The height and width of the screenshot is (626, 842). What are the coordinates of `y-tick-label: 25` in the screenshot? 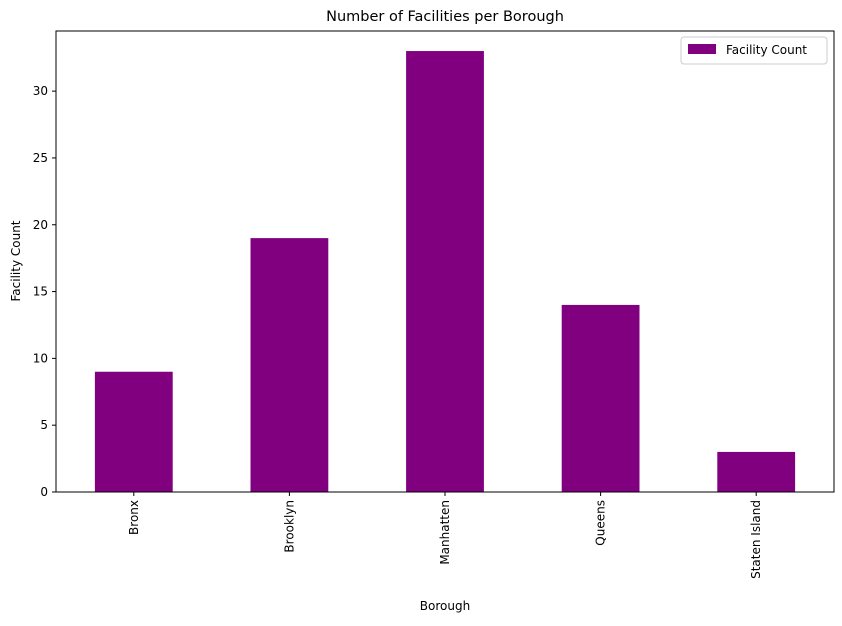 It's located at (40, 158).